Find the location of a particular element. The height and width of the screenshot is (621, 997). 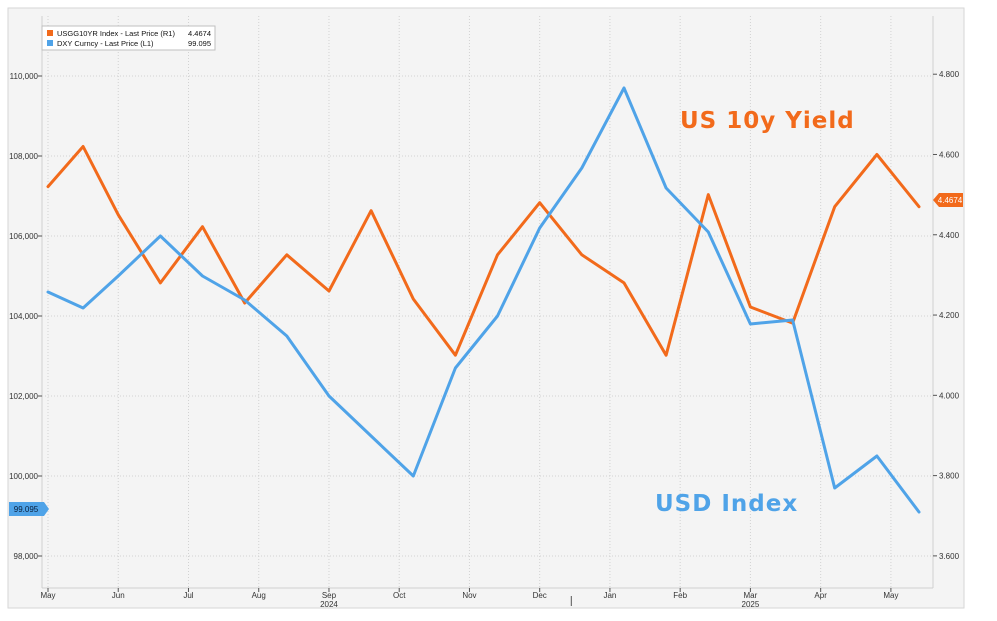

month-tick-label: Sep is located at coordinates (329, 595).